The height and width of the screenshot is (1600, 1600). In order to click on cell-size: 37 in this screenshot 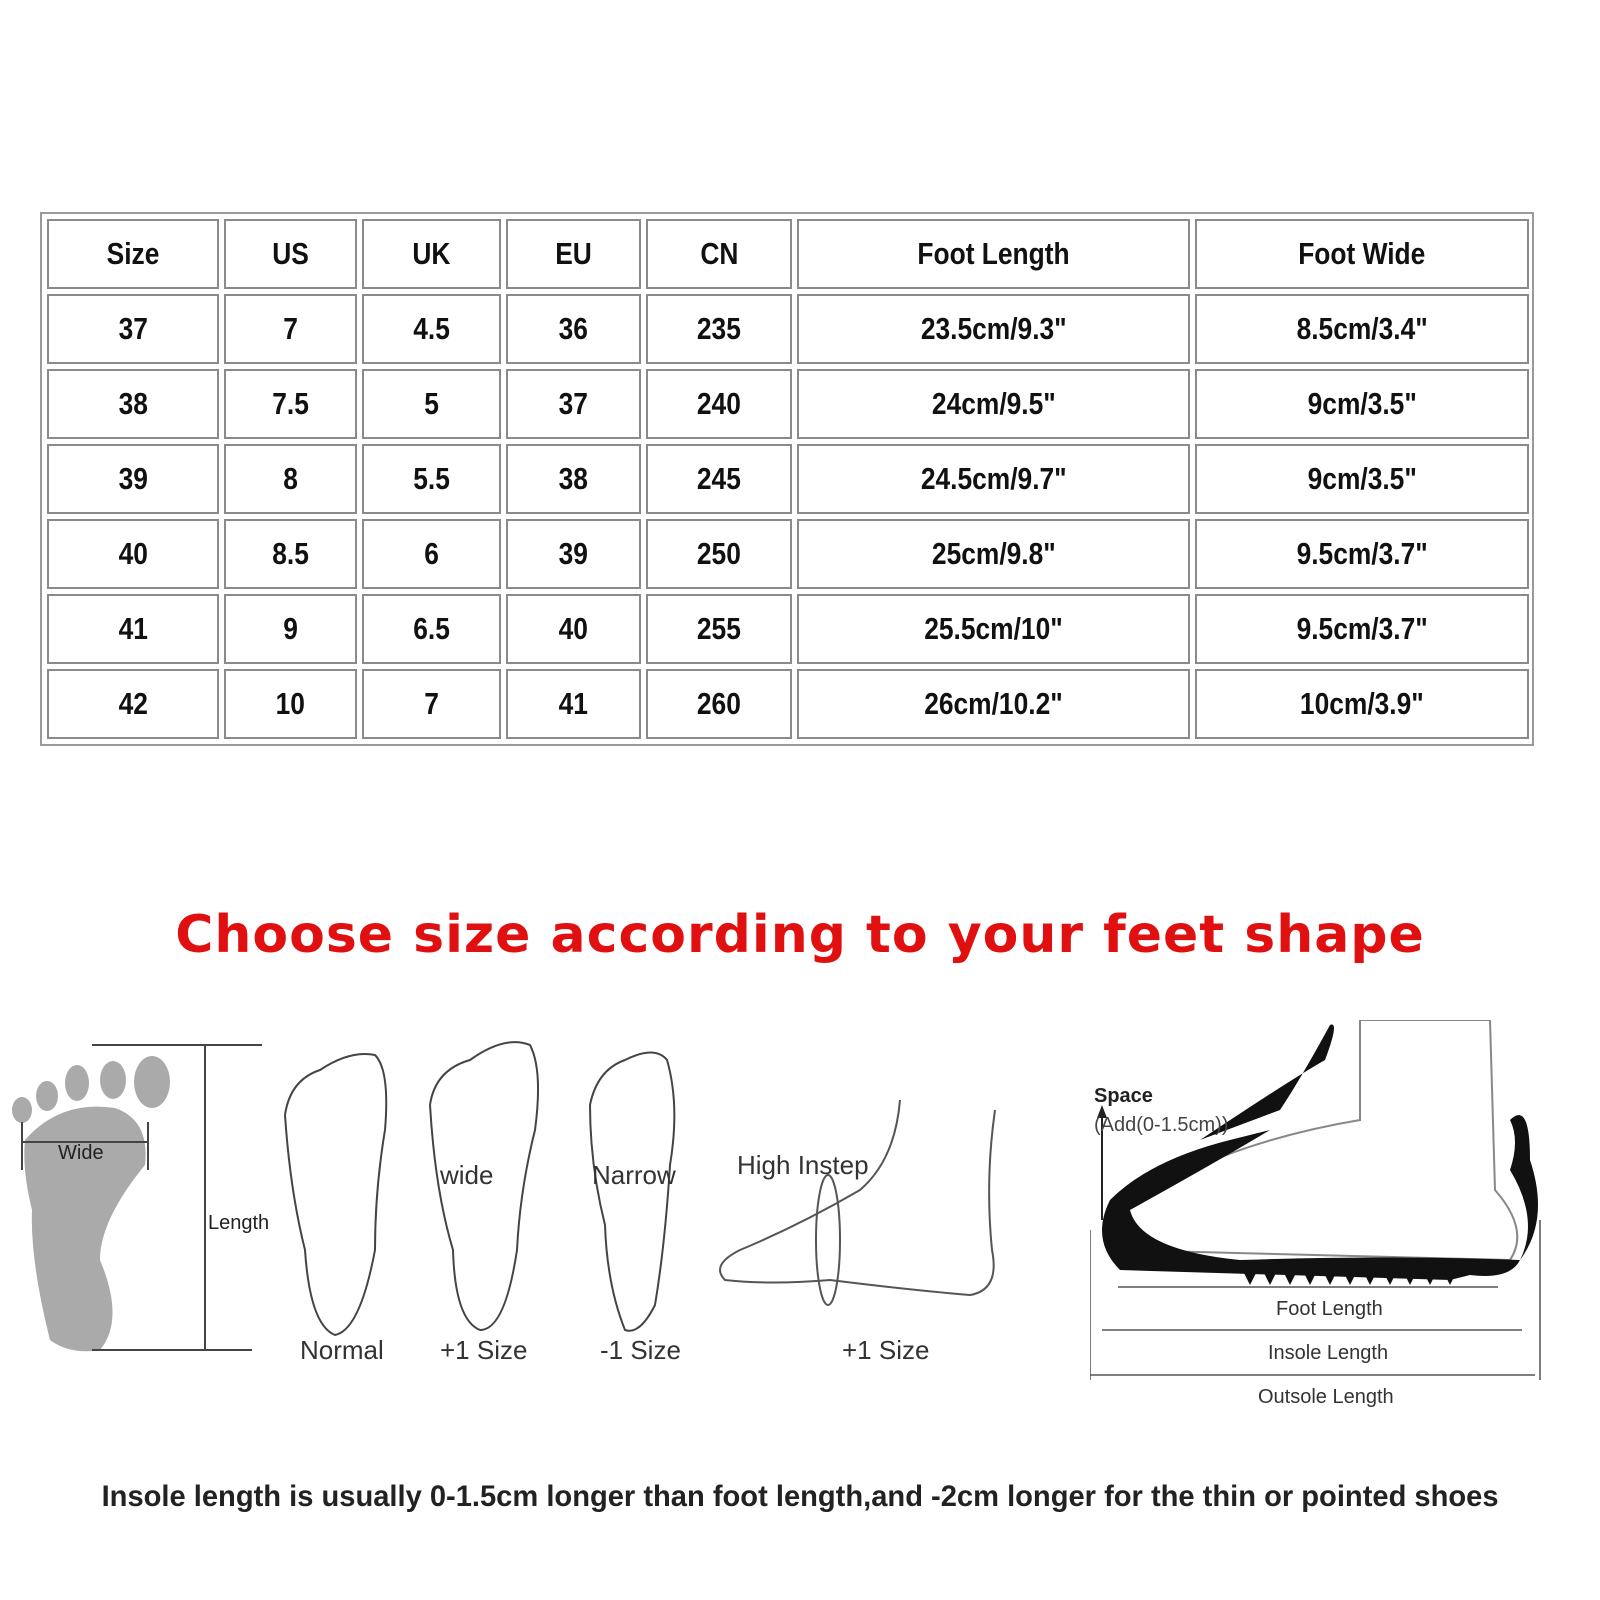, I will do `click(133, 329)`.